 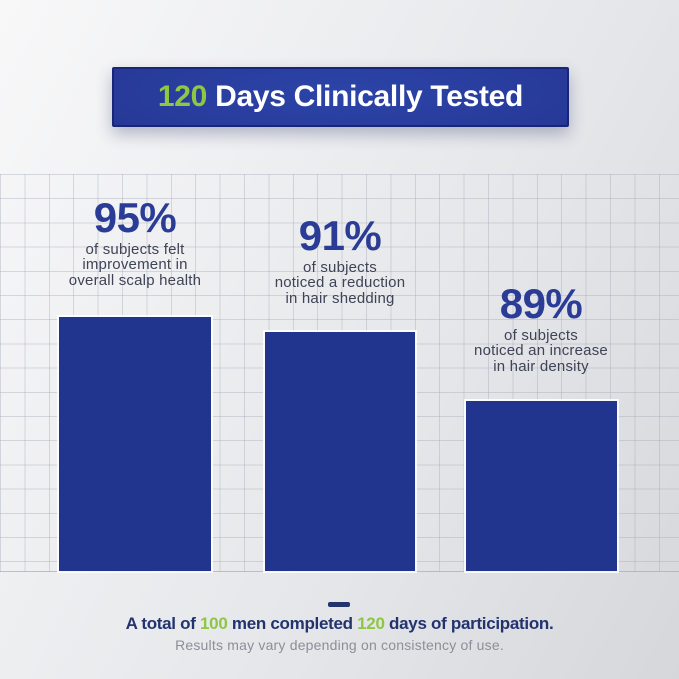 I want to click on title-highlight-days-count: 120, so click(x=182, y=96).